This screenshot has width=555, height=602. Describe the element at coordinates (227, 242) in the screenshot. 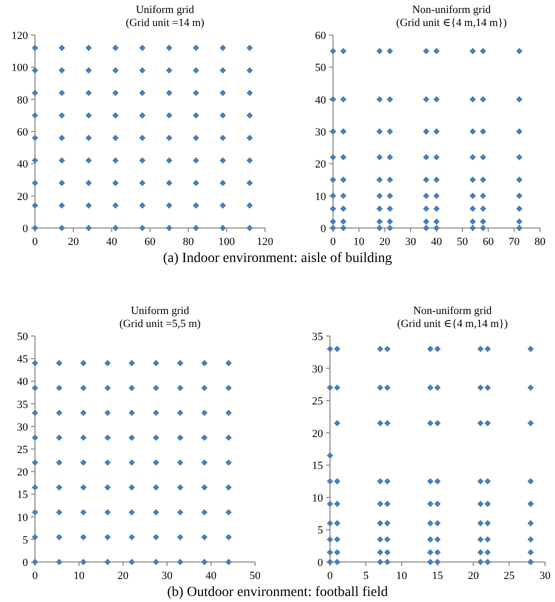

I see `x-tick-label: 100` at that location.